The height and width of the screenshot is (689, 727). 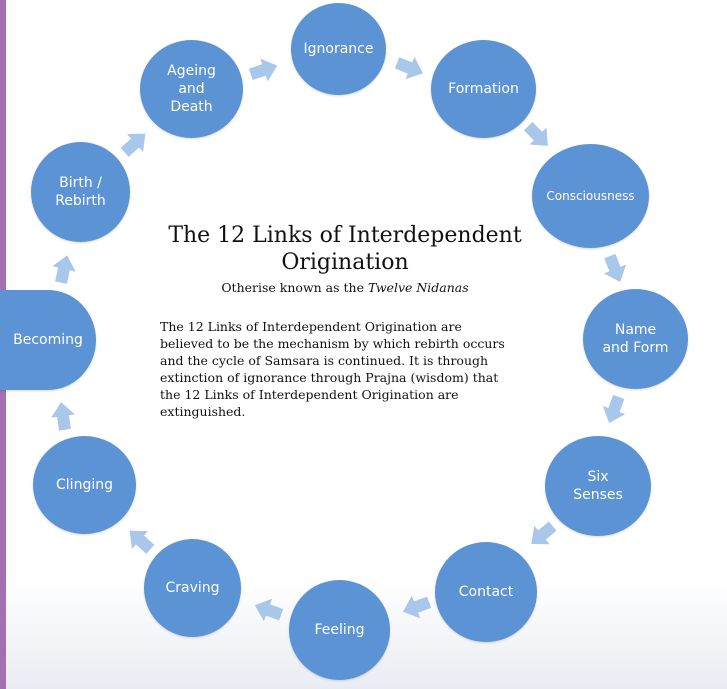 What do you see at coordinates (416, 607) in the screenshot?
I see `arrow-contact-to-feeling` at bounding box center [416, 607].